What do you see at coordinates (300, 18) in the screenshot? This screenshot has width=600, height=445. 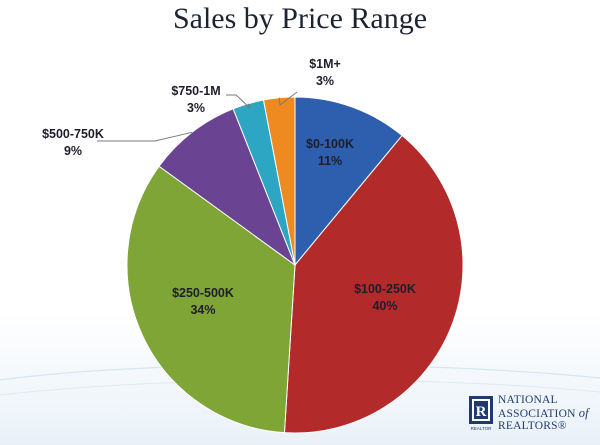 I see `chart-title: Sales by Price Range` at bounding box center [300, 18].